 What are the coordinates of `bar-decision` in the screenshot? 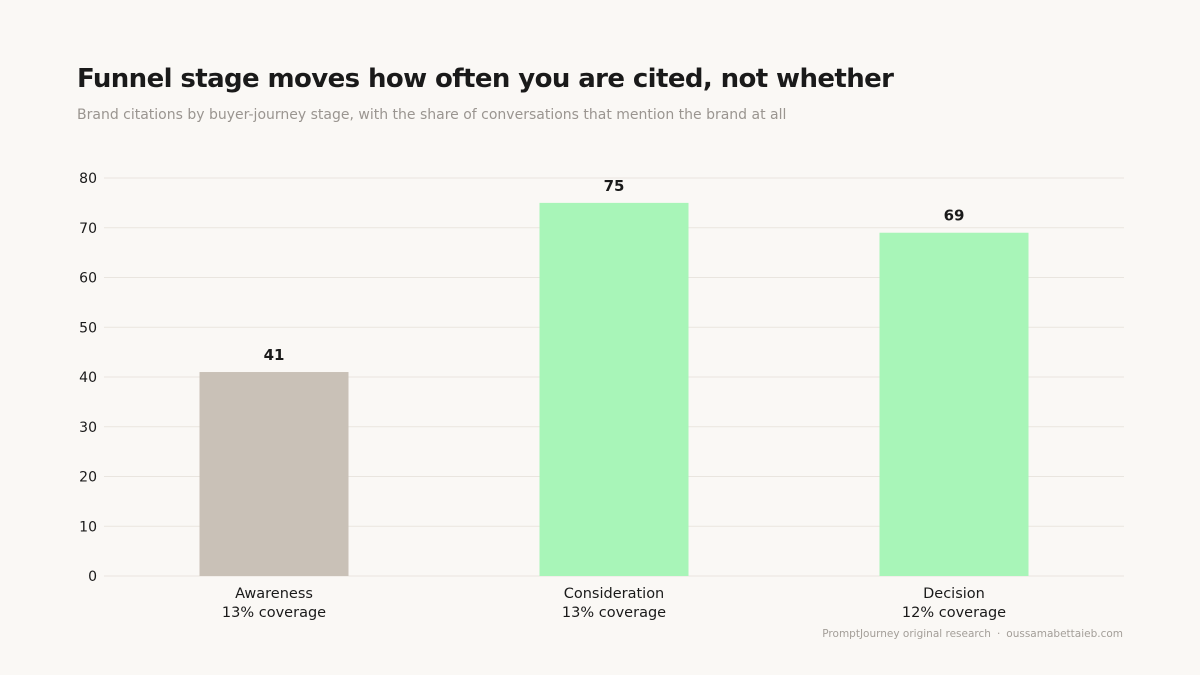 It's located at (954, 404).